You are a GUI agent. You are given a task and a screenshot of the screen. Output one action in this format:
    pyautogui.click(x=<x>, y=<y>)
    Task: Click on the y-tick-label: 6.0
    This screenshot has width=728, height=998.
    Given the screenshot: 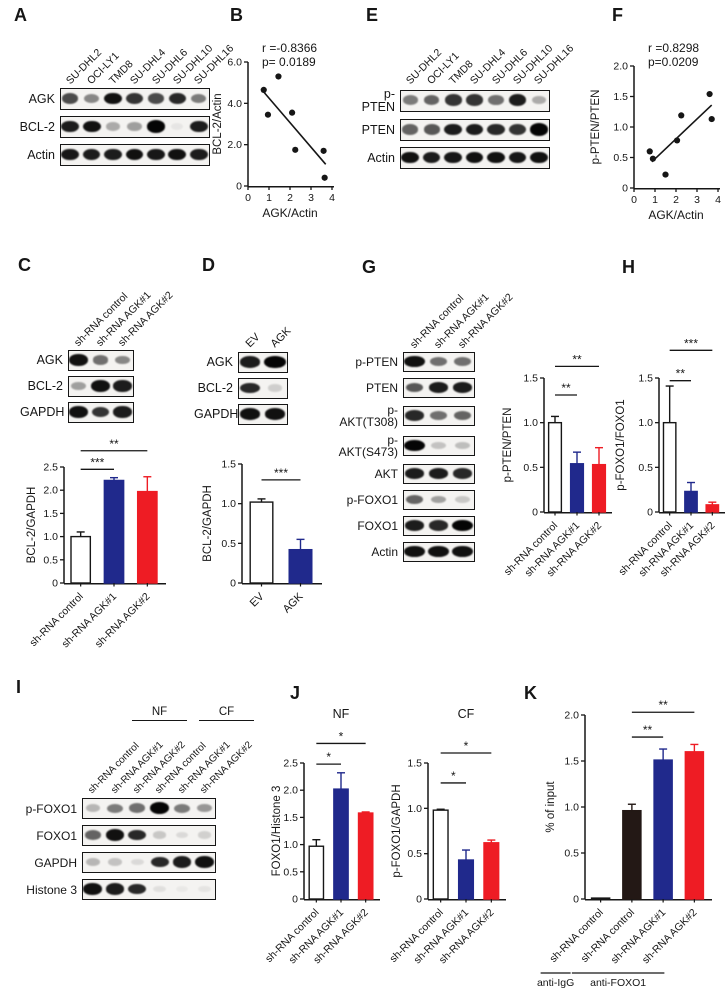 What is the action you would take?
    pyautogui.click(x=234, y=63)
    